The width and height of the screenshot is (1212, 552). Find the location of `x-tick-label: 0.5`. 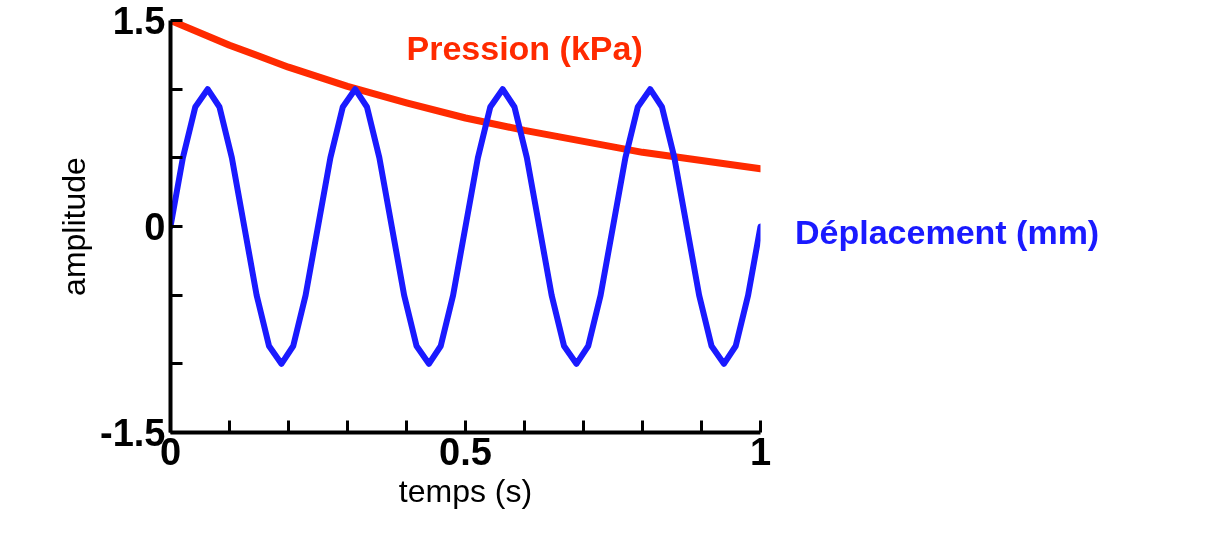

x-tick-label: 0.5 is located at coordinates (465, 451).